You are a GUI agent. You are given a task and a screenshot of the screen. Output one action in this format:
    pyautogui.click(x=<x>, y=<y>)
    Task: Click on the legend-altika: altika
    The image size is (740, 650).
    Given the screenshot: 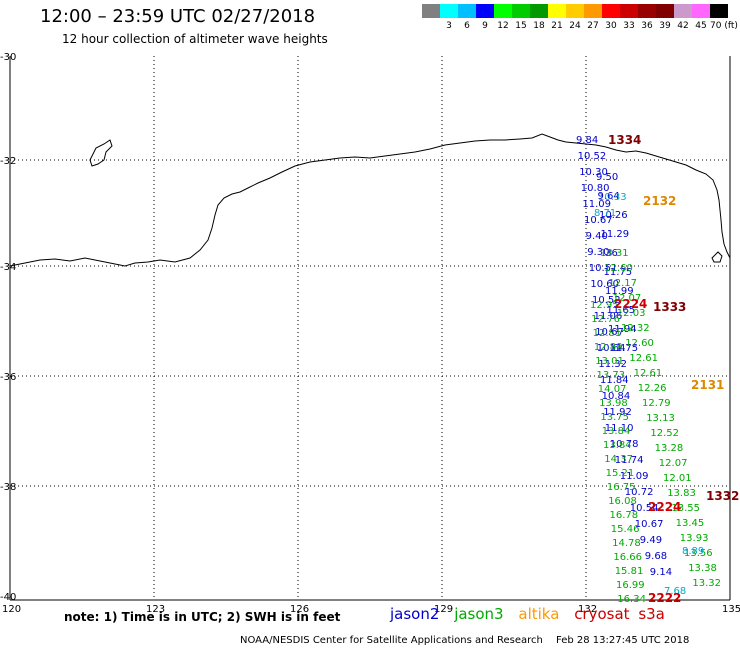 What is the action you would take?
    pyautogui.click(x=539, y=614)
    